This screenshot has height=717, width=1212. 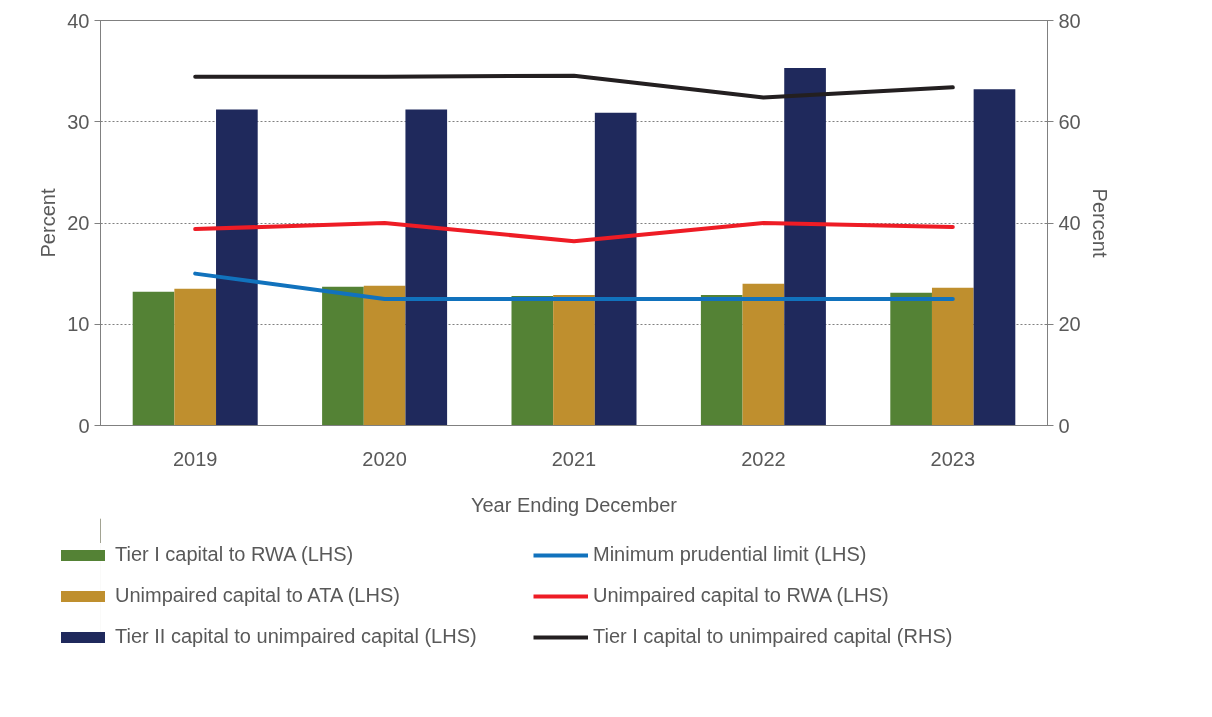 I want to click on legend-label: Unimpaired capital to ATA (LHS), so click(x=258, y=595).